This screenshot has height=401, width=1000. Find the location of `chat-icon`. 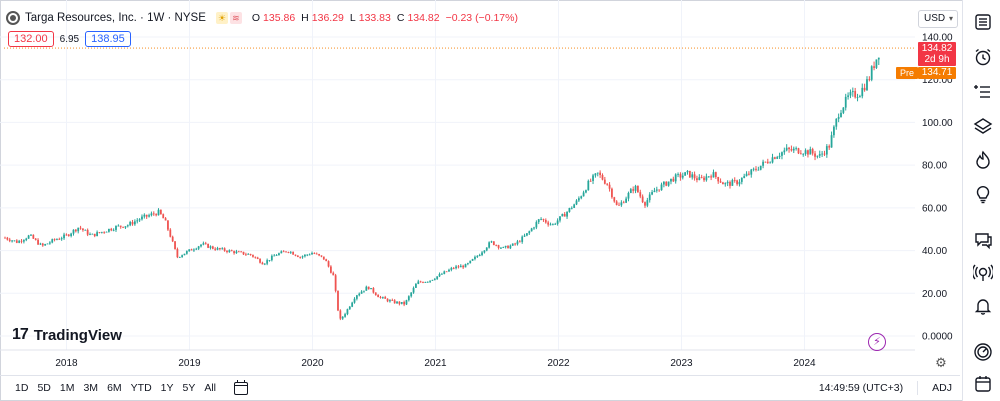

chat-icon is located at coordinates (983, 240).